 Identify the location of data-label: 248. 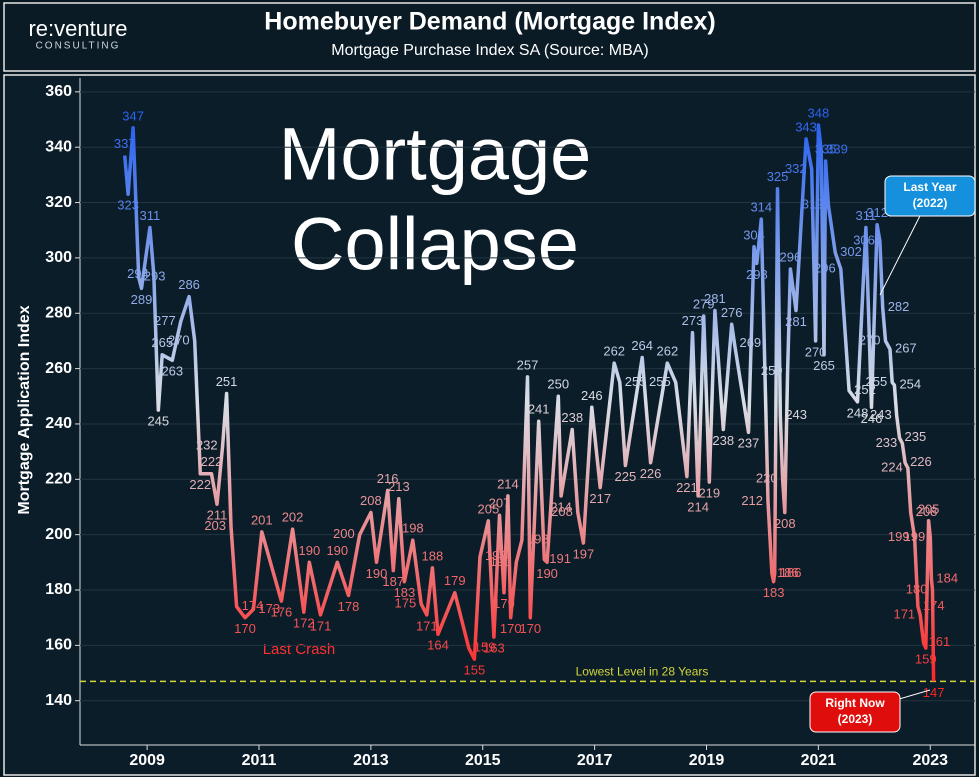
(858, 412).